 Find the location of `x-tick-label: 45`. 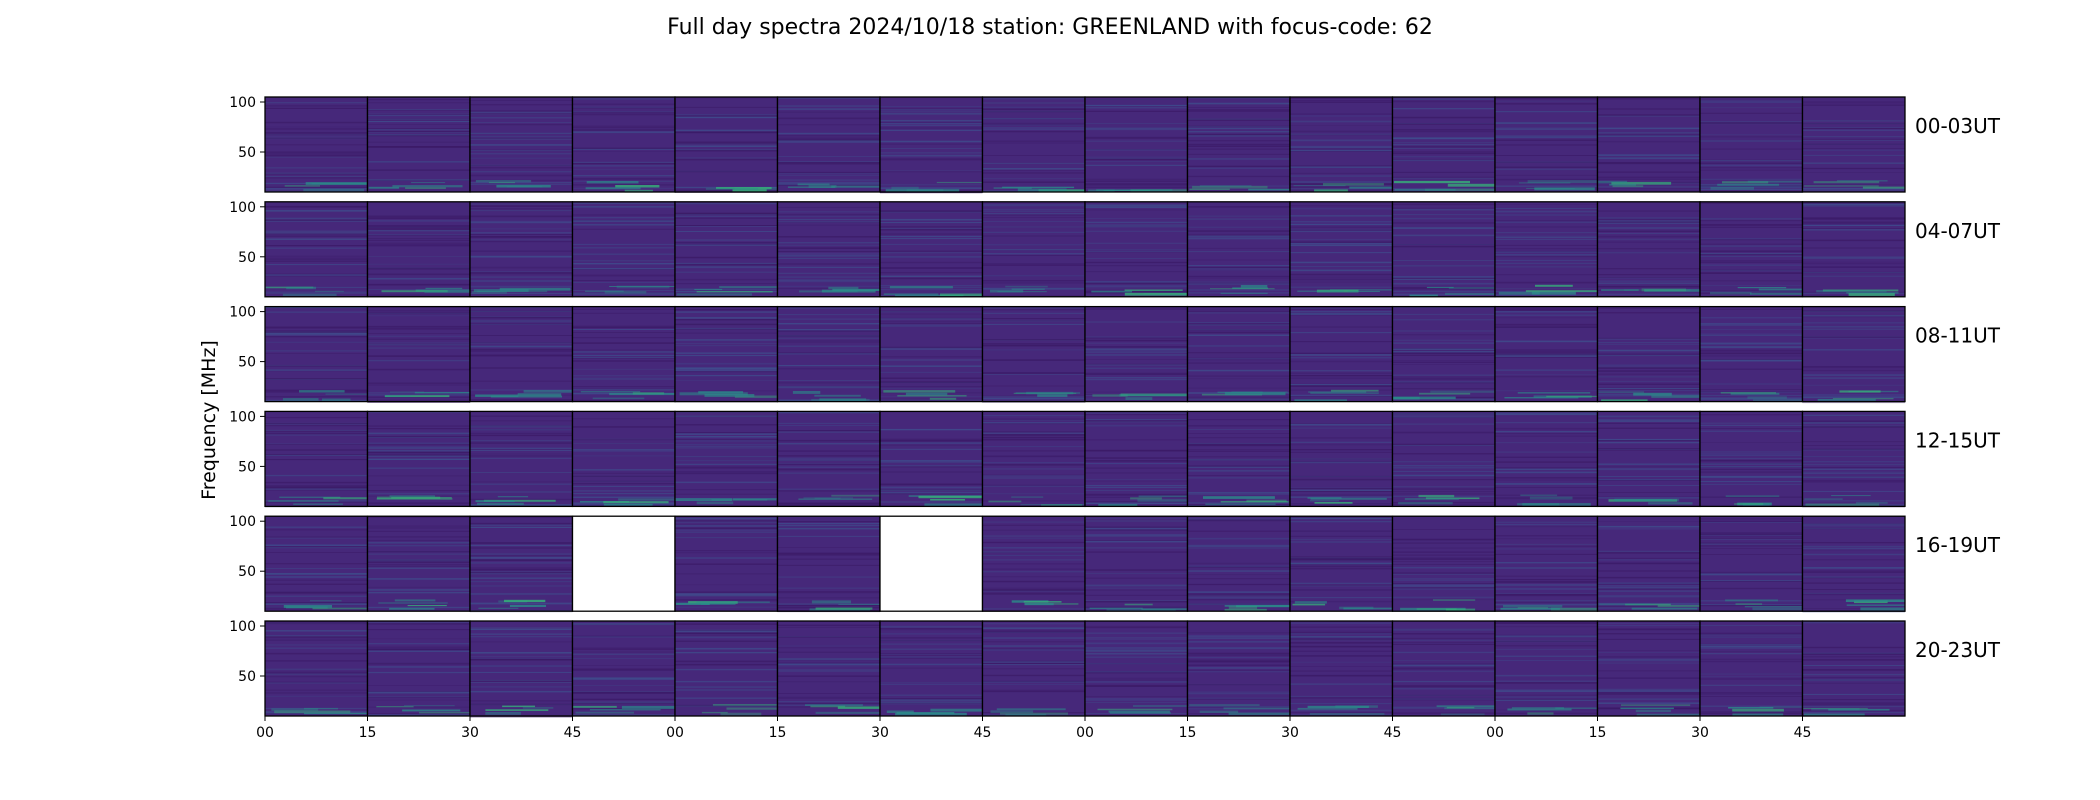

x-tick-label: 45 is located at coordinates (573, 733).